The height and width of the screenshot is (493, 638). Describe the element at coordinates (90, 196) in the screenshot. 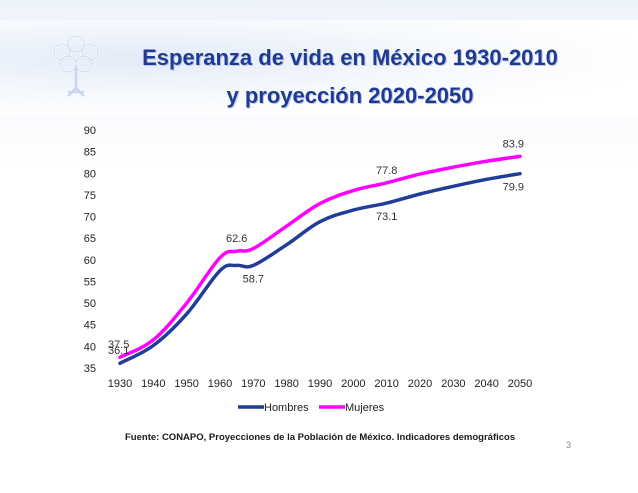

I see `y-tick-label: 75` at that location.